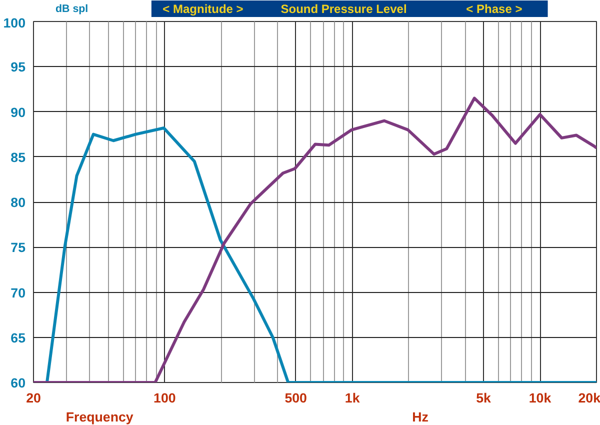 This screenshot has width=600, height=425. What do you see at coordinates (343, 9) in the screenshot?
I see `chart-title: Sound Pressure Level` at bounding box center [343, 9].